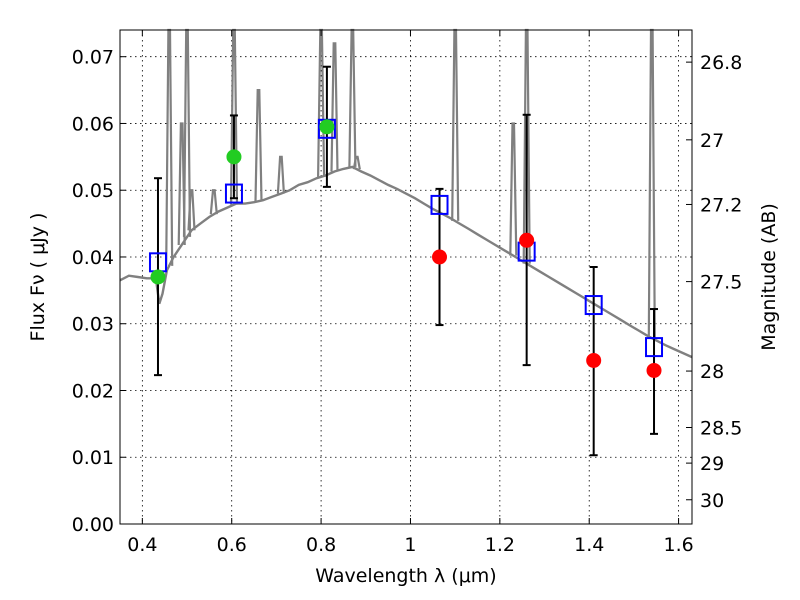 The width and height of the screenshot is (800, 600). Describe the element at coordinates (405, 576) in the screenshot. I see `x-axis-title: Wavelength λ (μm)` at that location.